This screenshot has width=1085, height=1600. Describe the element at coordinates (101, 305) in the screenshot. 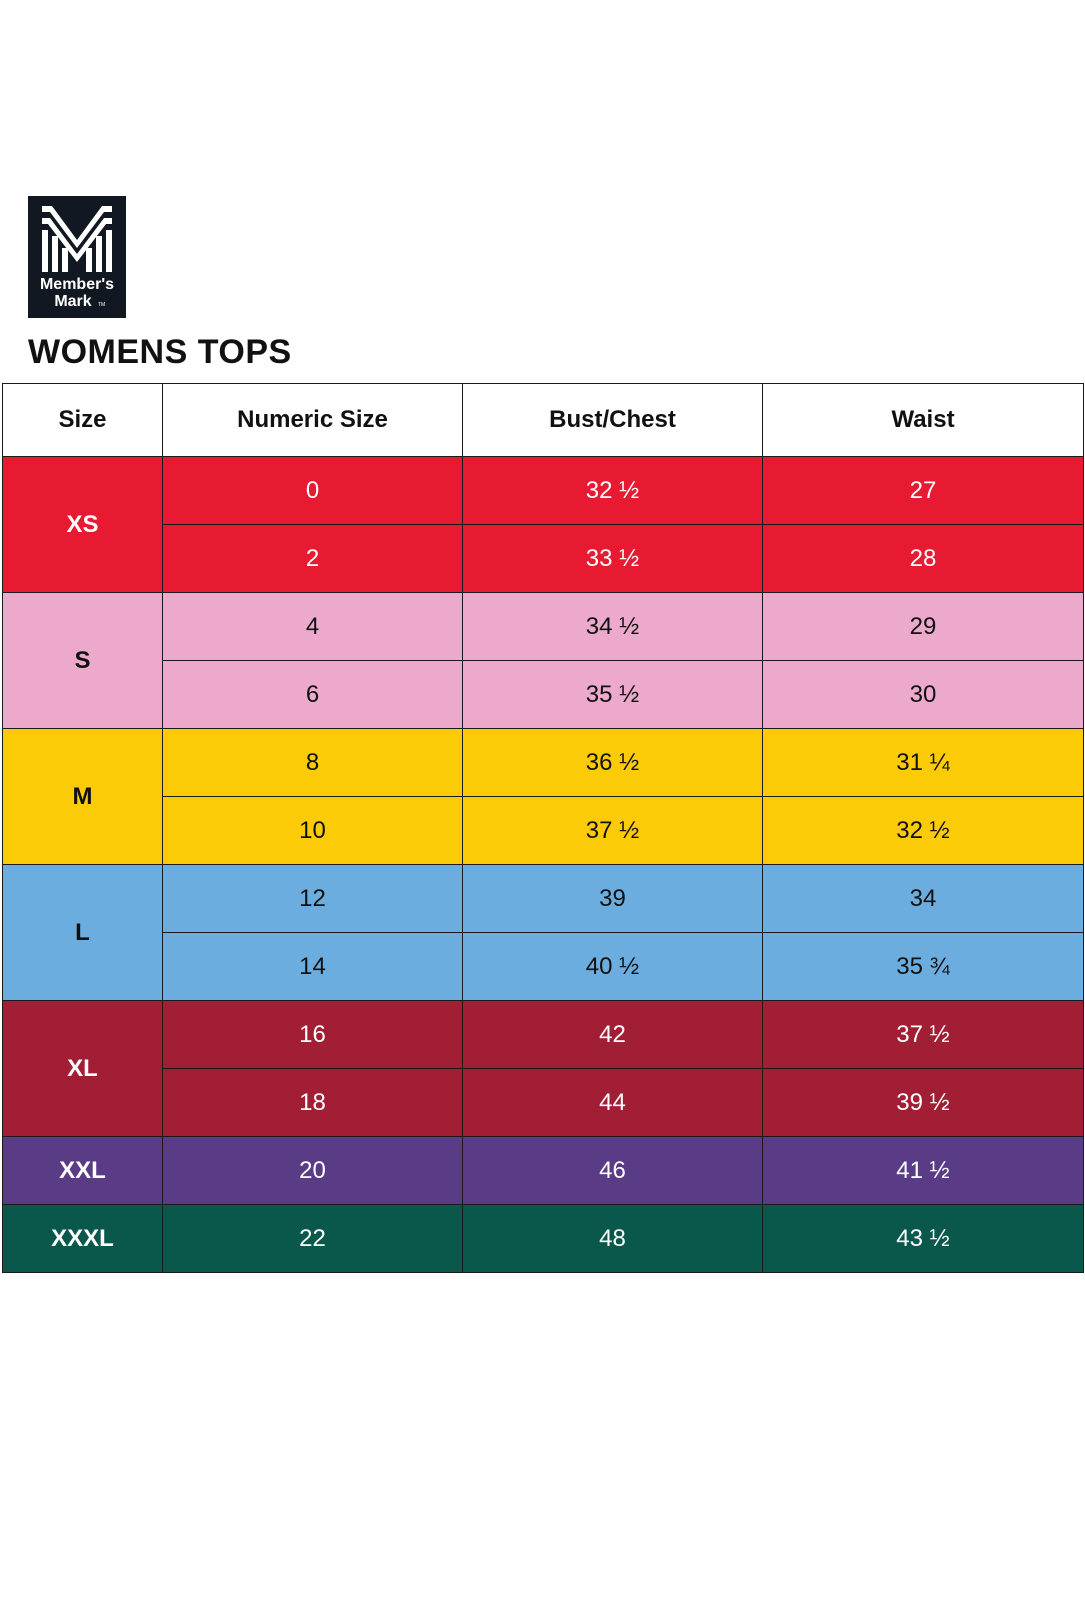

I see `logo-tm: TM` at that location.